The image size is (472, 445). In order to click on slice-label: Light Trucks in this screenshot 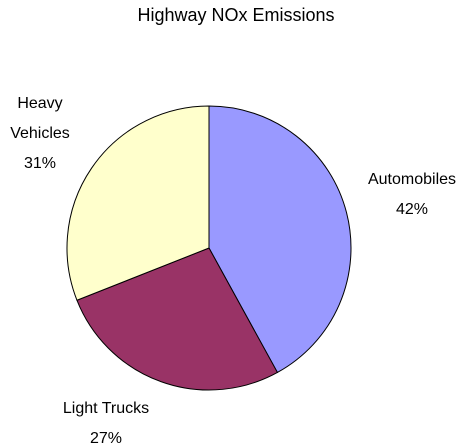, I will do `click(106, 408)`.